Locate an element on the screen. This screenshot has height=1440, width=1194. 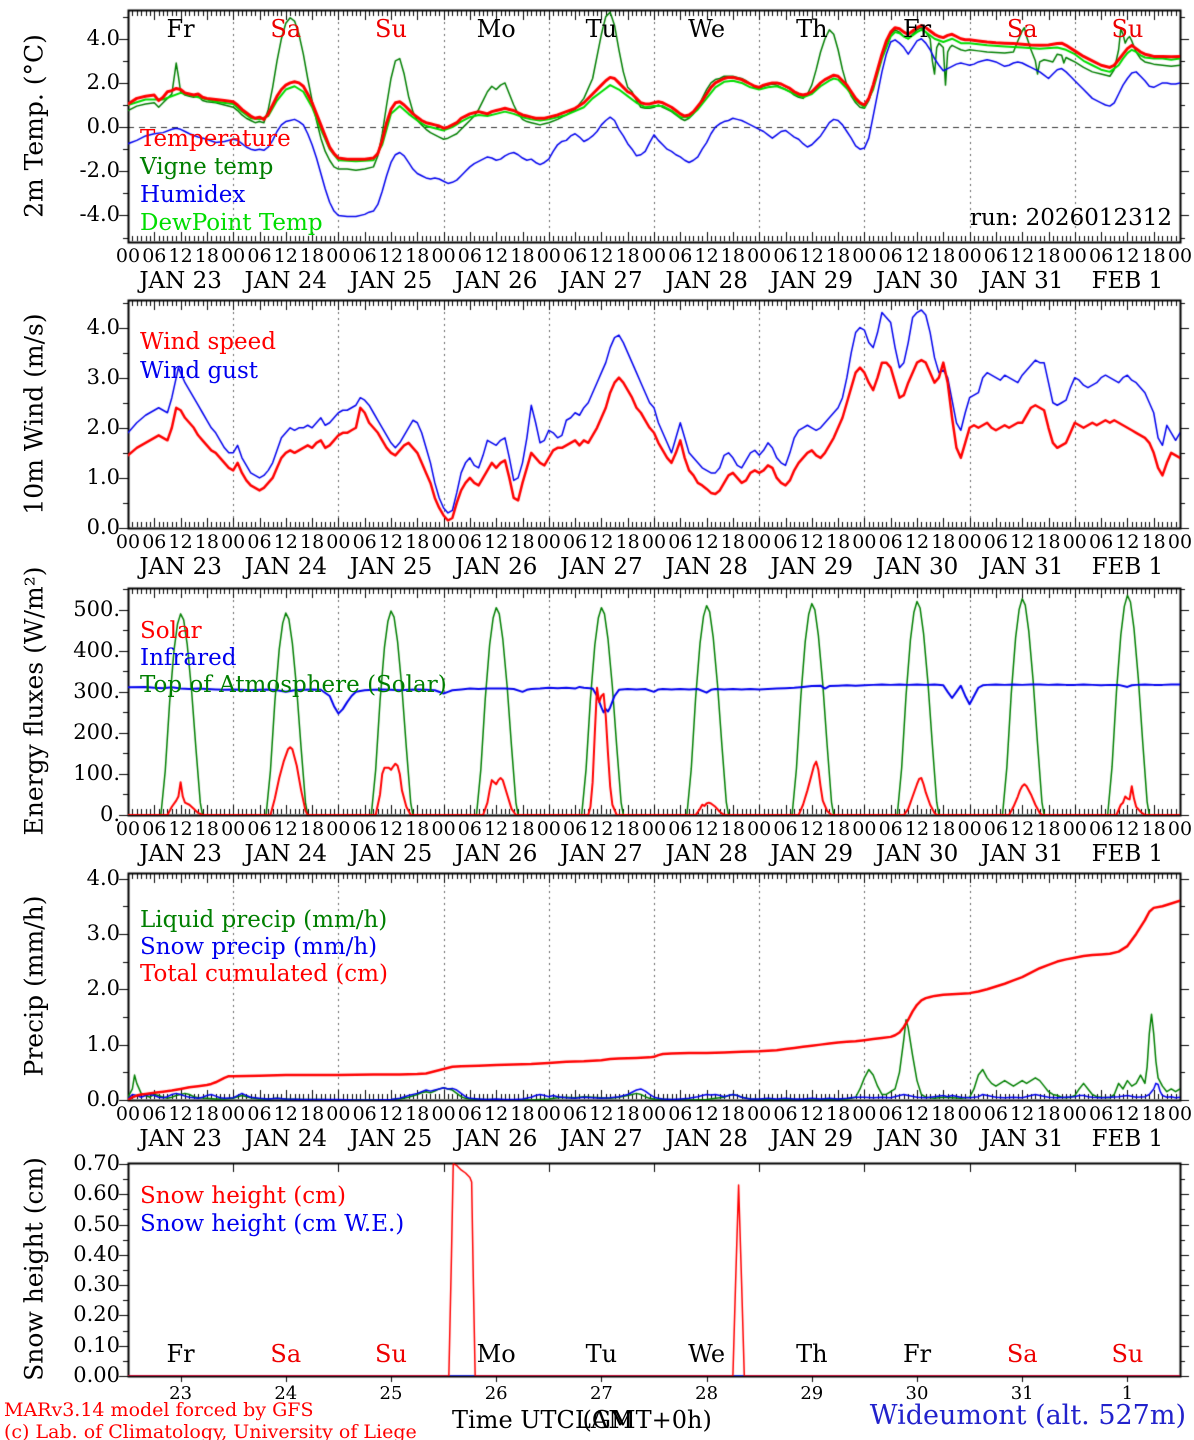
y-axis-title-energy-fluxes: Energy fluxes (W/m²) is located at coordinates (34, 701).